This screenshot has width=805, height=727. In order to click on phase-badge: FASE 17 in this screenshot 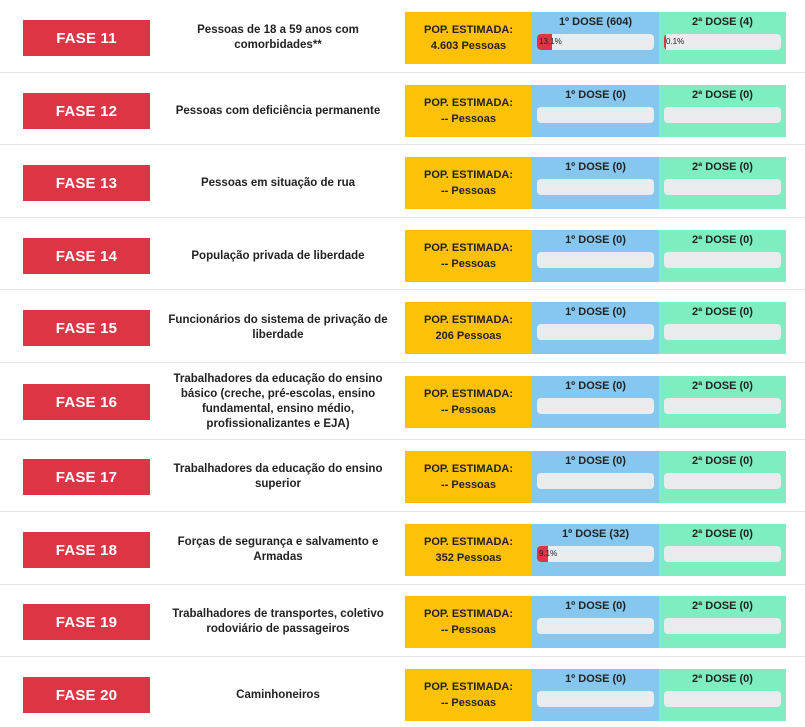, I will do `click(86, 477)`.